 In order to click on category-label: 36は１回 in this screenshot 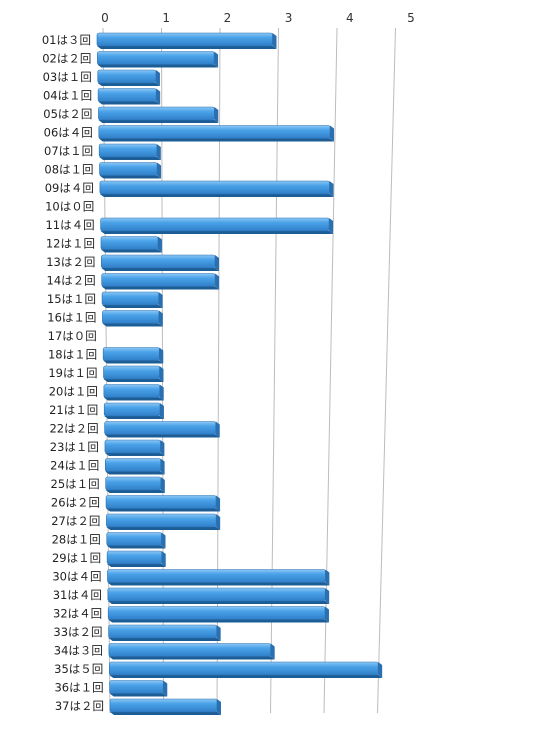, I will do `click(78, 688)`.